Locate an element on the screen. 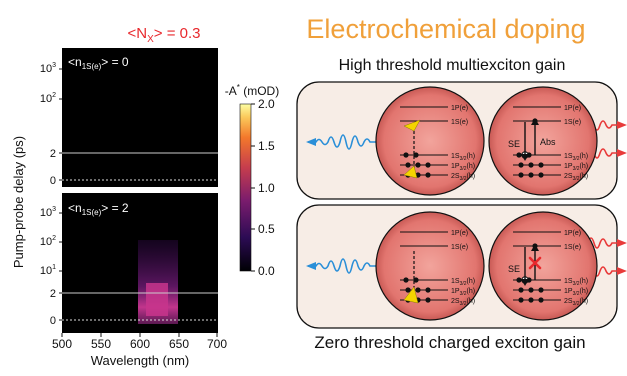 This screenshot has height=376, width=627. pump-arrow-bottom is located at coordinates (311, 266).